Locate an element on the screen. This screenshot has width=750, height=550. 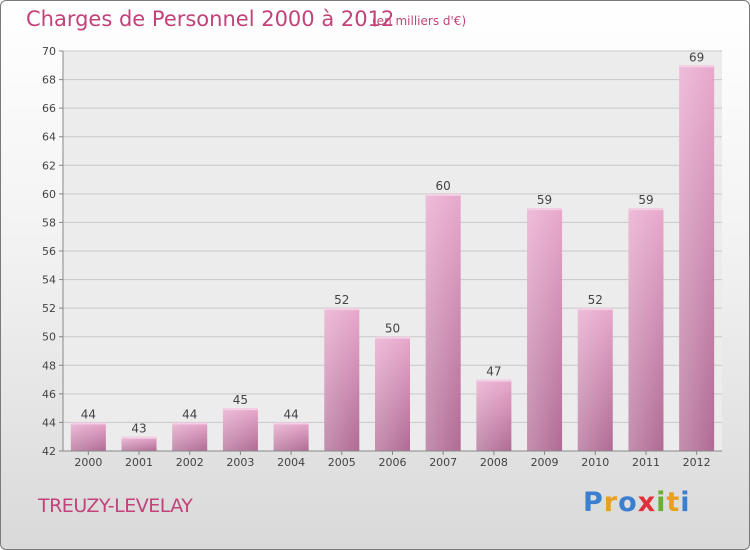
x-tick-label: 2001 is located at coordinates (139, 462).